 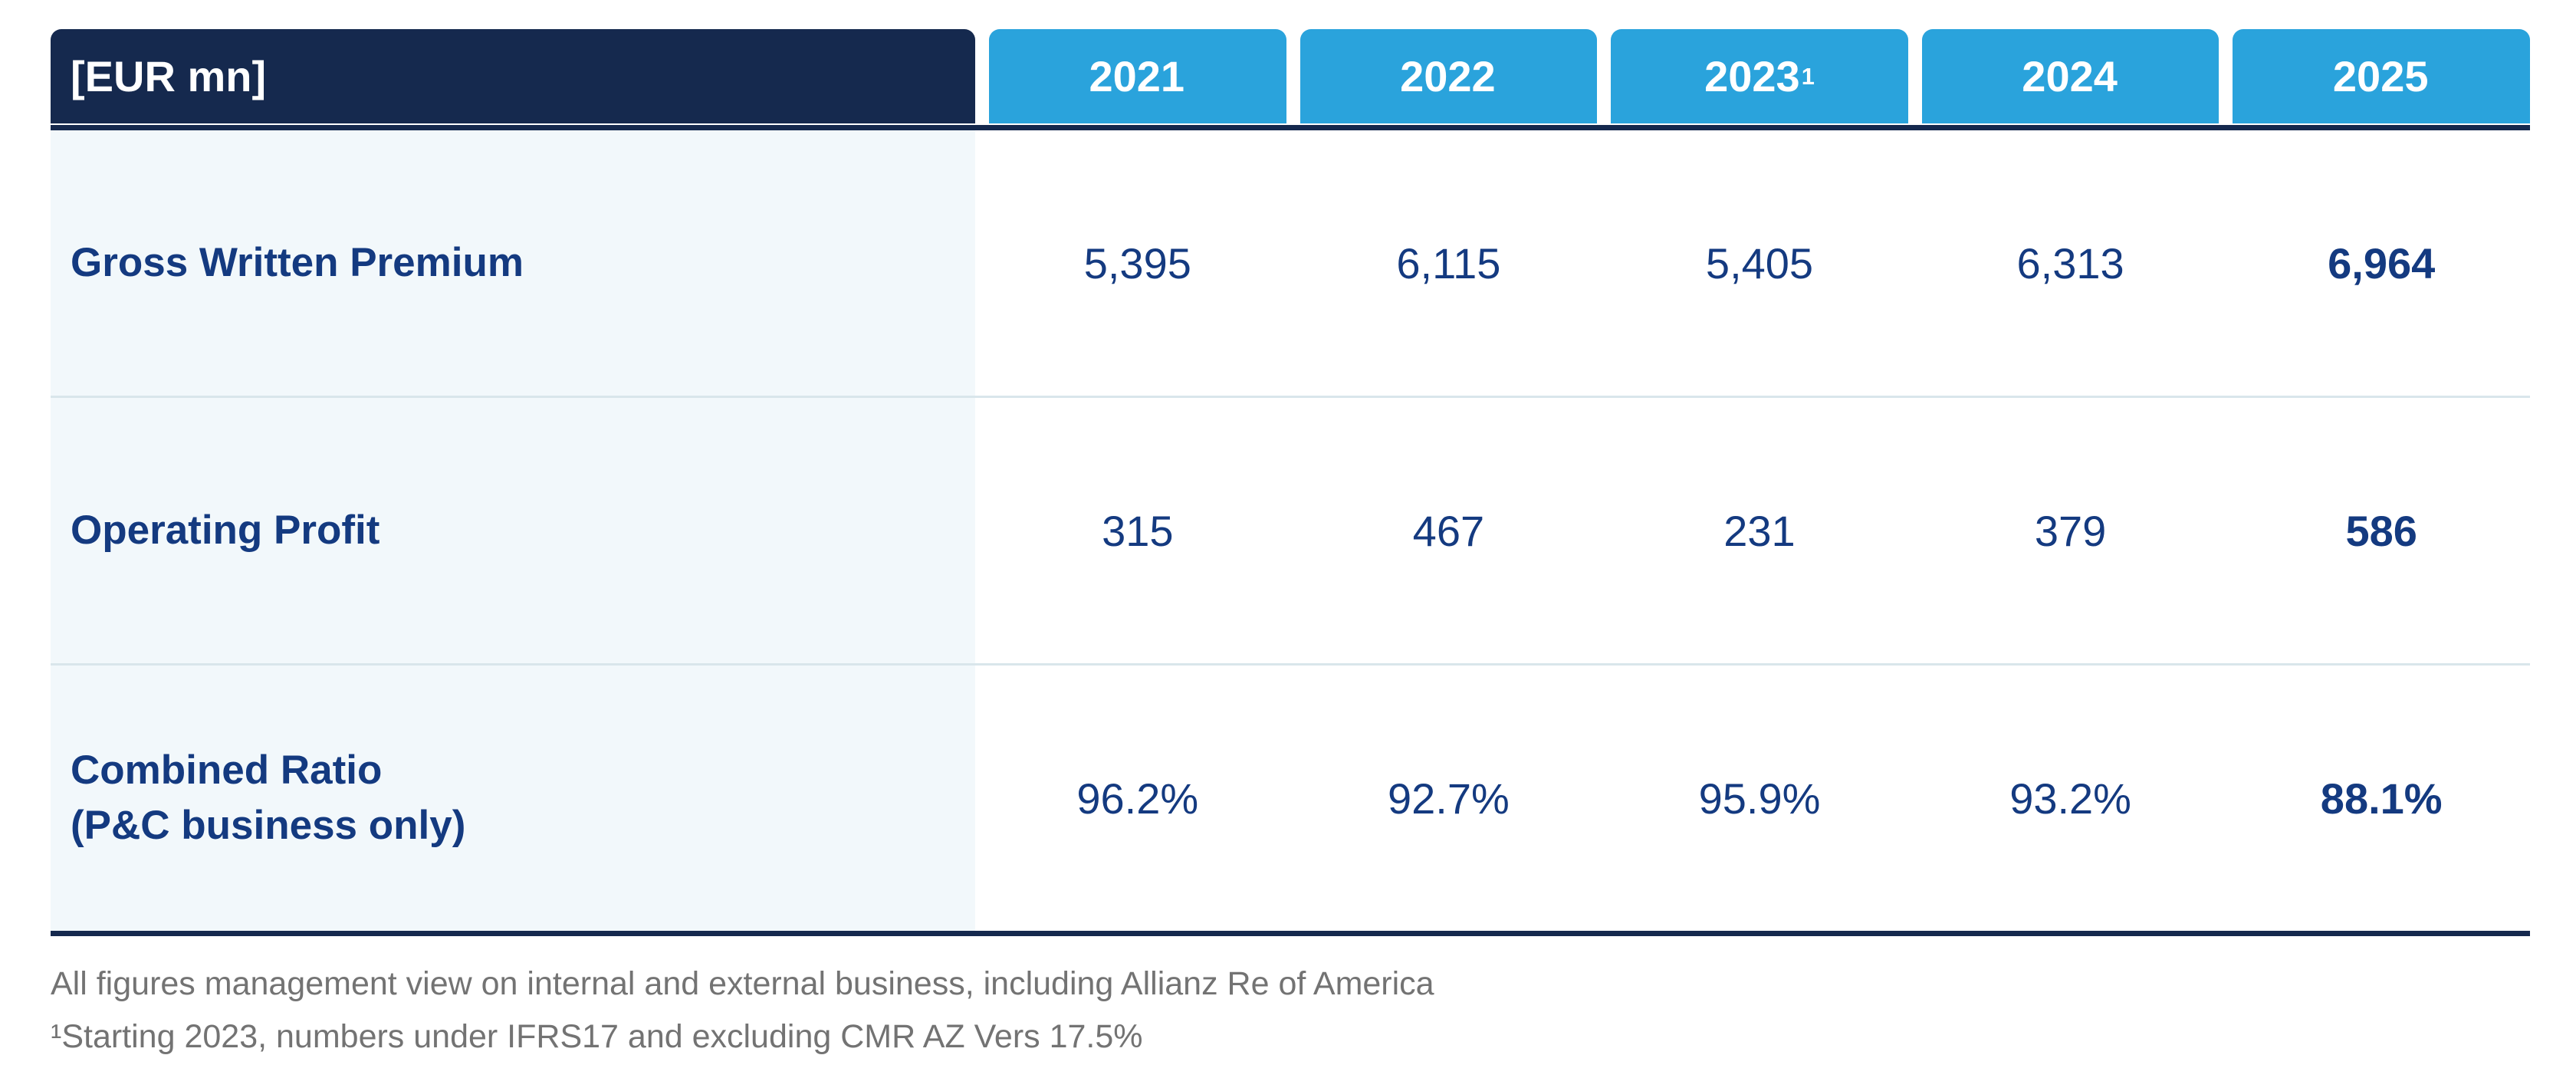 What do you see at coordinates (2381, 530) in the screenshot?
I see `cell-op-2025: 586` at bounding box center [2381, 530].